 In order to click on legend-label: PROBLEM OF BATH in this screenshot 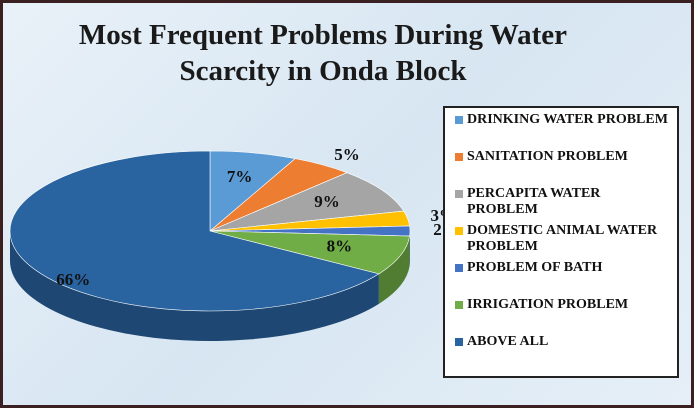, I will do `click(535, 267)`.